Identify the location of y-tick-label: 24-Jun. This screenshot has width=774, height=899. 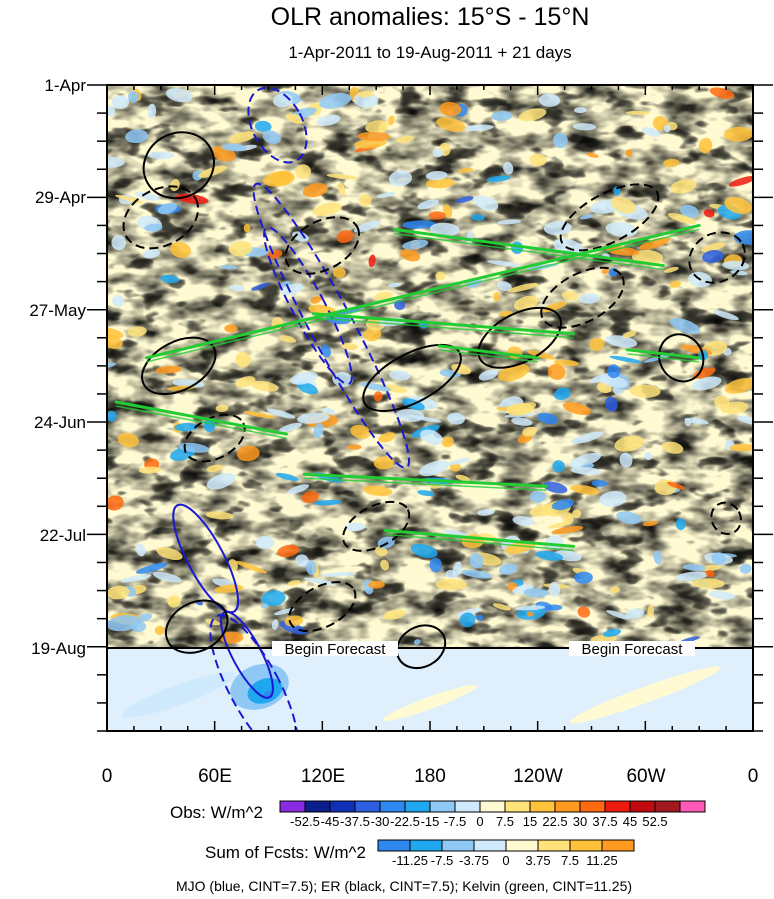
(60, 422).